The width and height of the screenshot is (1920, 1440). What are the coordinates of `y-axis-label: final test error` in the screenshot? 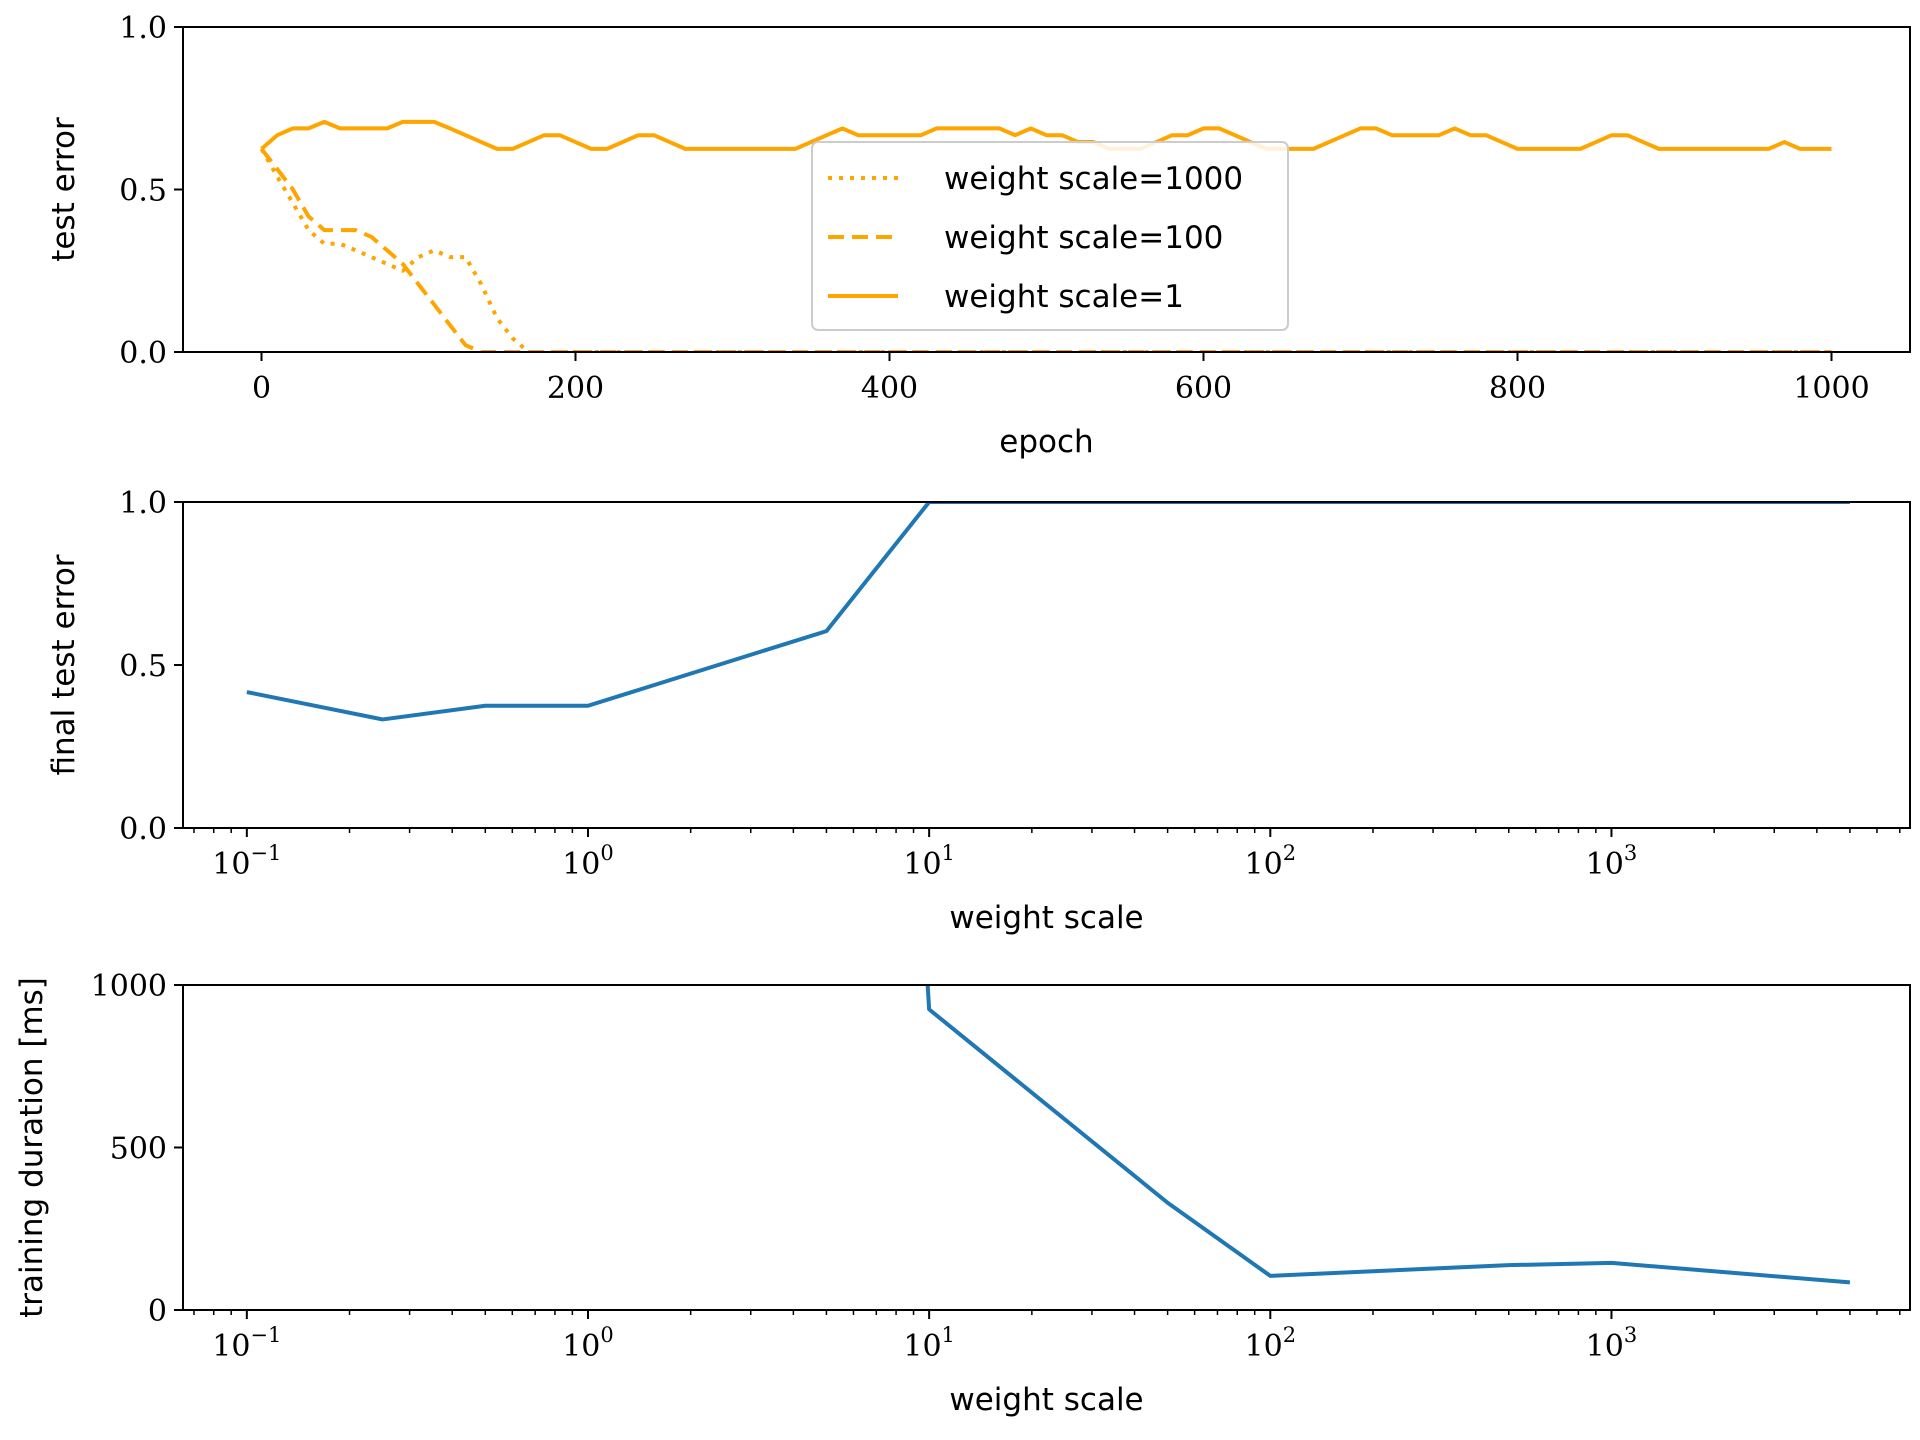 It's located at (64, 664).